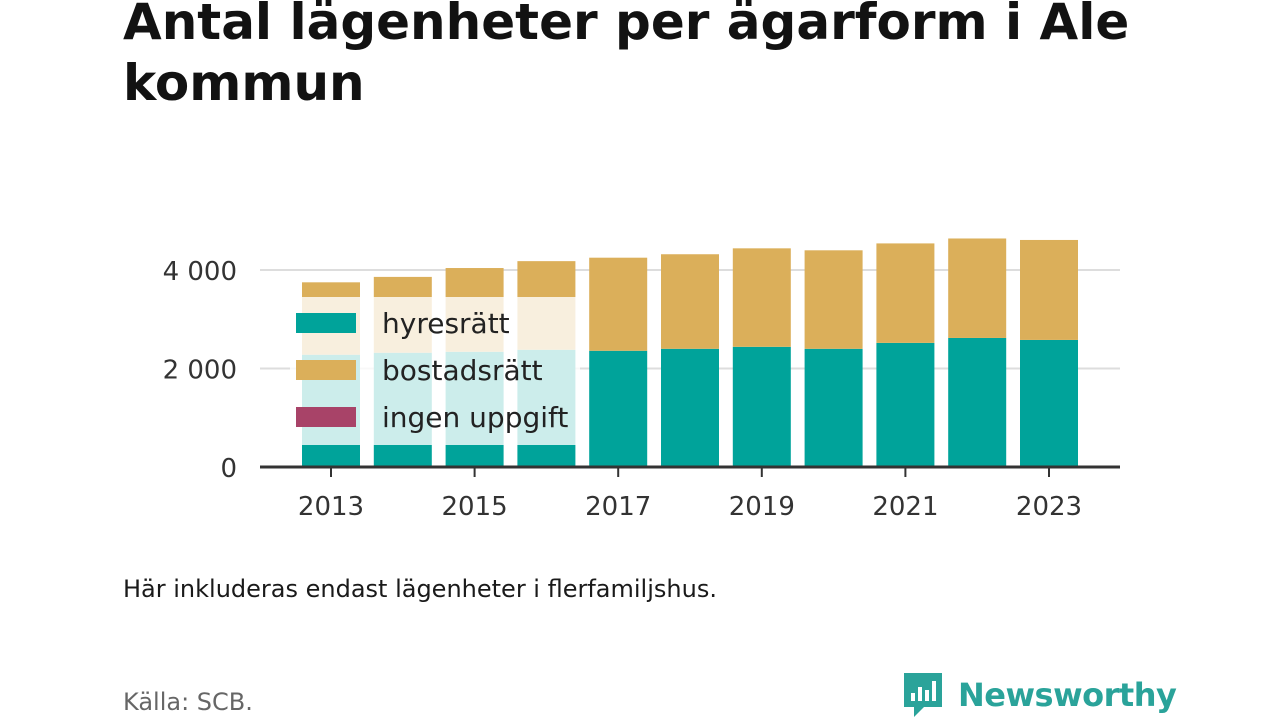  What do you see at coordinates (1067, 695) in the screenshot?
I see `brand-name: Newsworthy` at bounding box center [1067, 695].